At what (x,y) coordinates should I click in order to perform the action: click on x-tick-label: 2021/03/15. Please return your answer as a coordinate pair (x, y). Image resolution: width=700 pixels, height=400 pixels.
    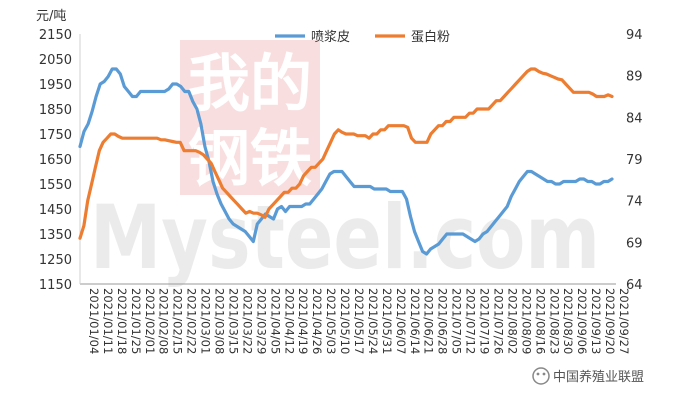
    Looking at the image, I should click on (234, 321).